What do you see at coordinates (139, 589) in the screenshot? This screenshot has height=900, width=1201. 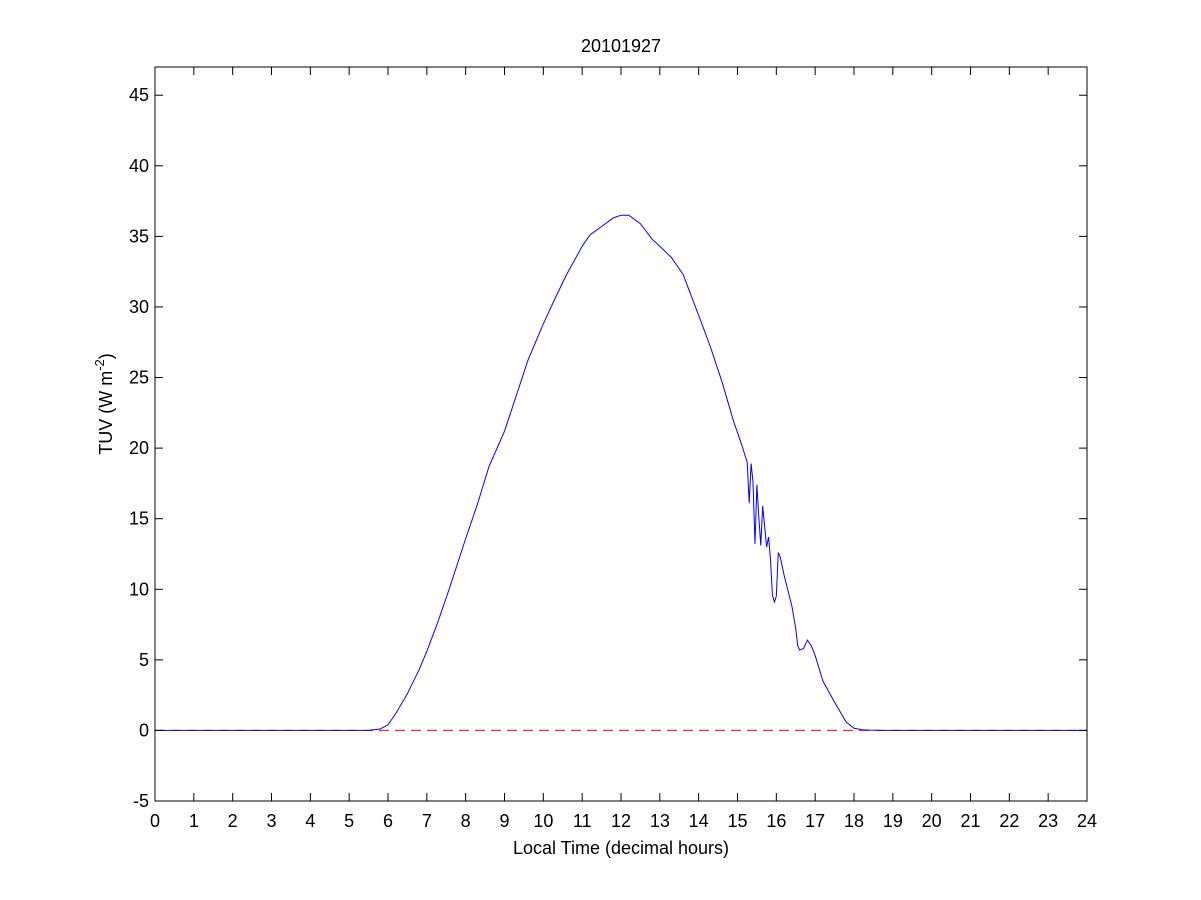 I see `y-tick-label: 10` at bounding box center [139, 589].